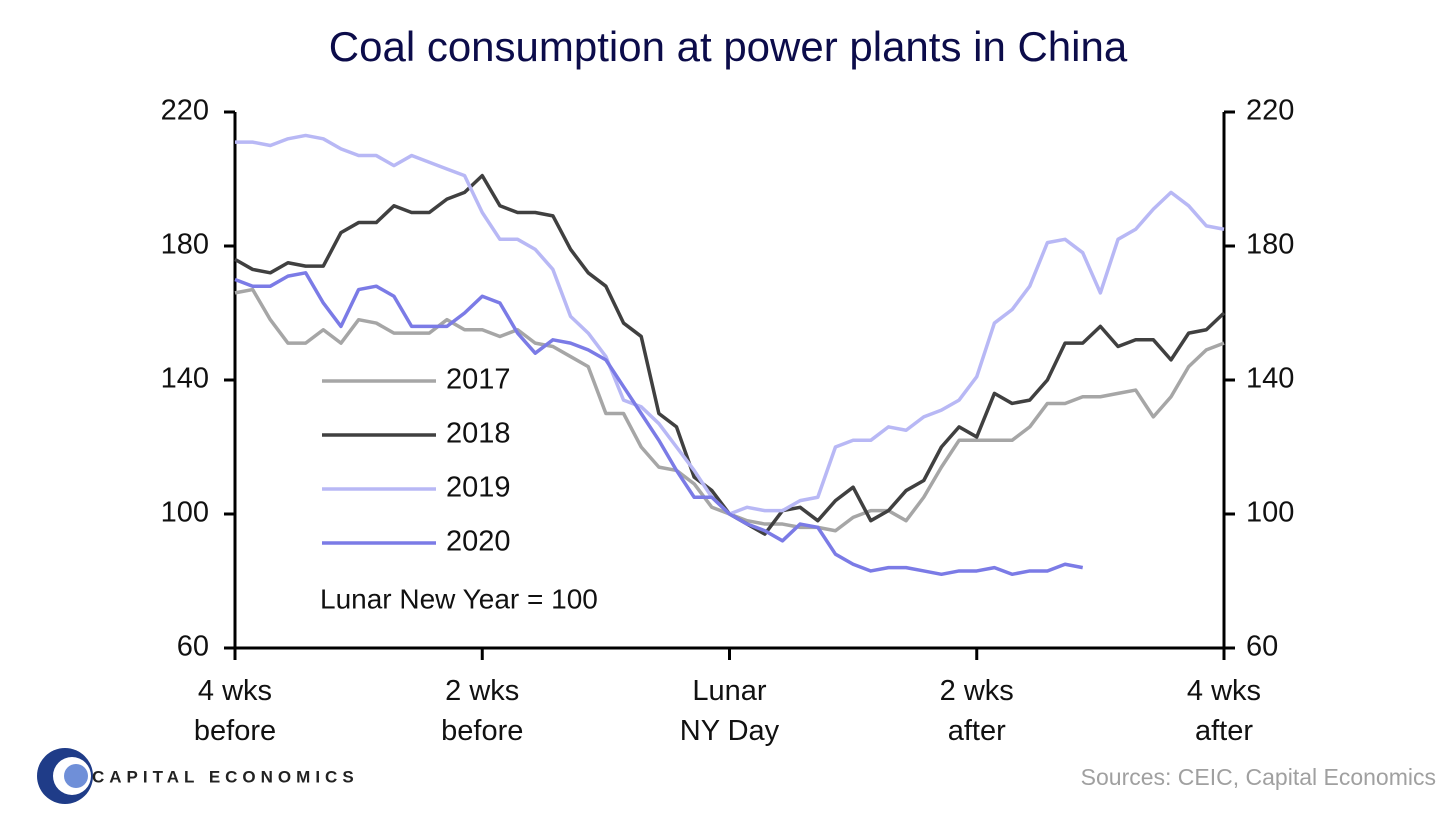  What do you see at coordinates (235, 711) in the screenshot?
I see `x-tick-label: 4 wks before` at bounding box center [235, 711].